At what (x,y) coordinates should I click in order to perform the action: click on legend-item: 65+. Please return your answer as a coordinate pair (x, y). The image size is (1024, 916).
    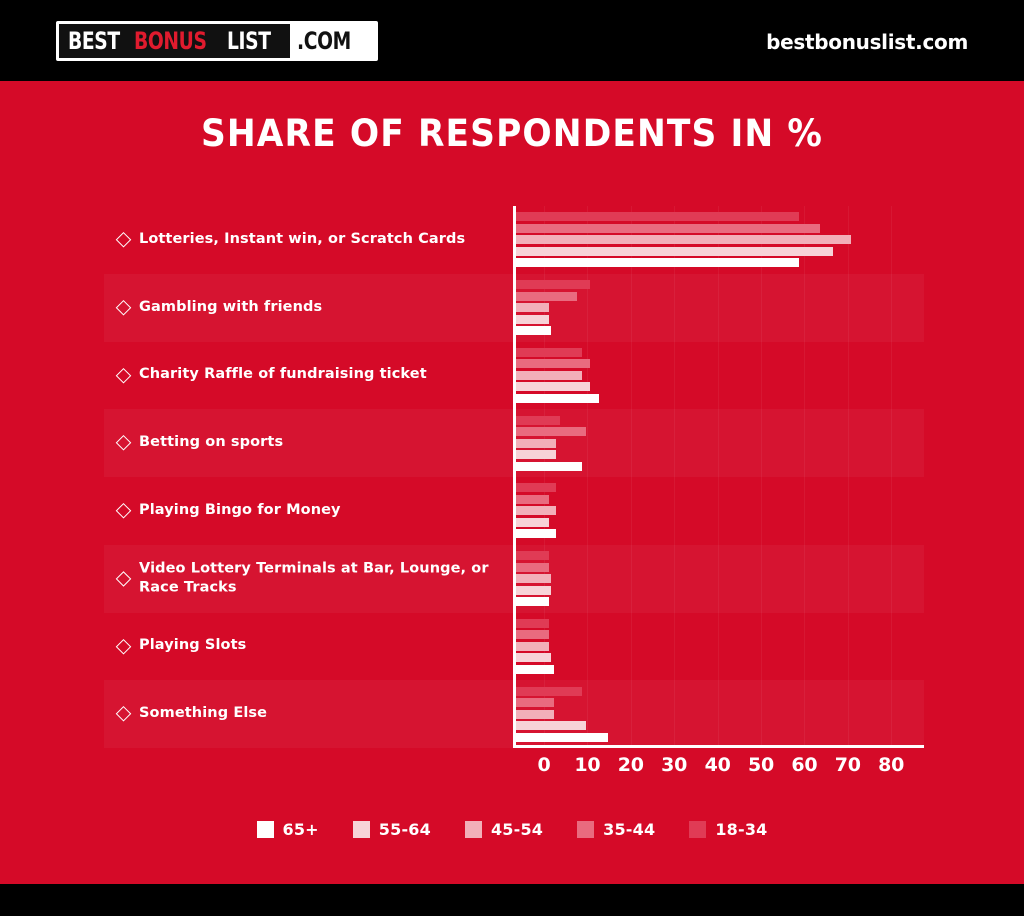
    Looking at the image, I should click on (287, 829).